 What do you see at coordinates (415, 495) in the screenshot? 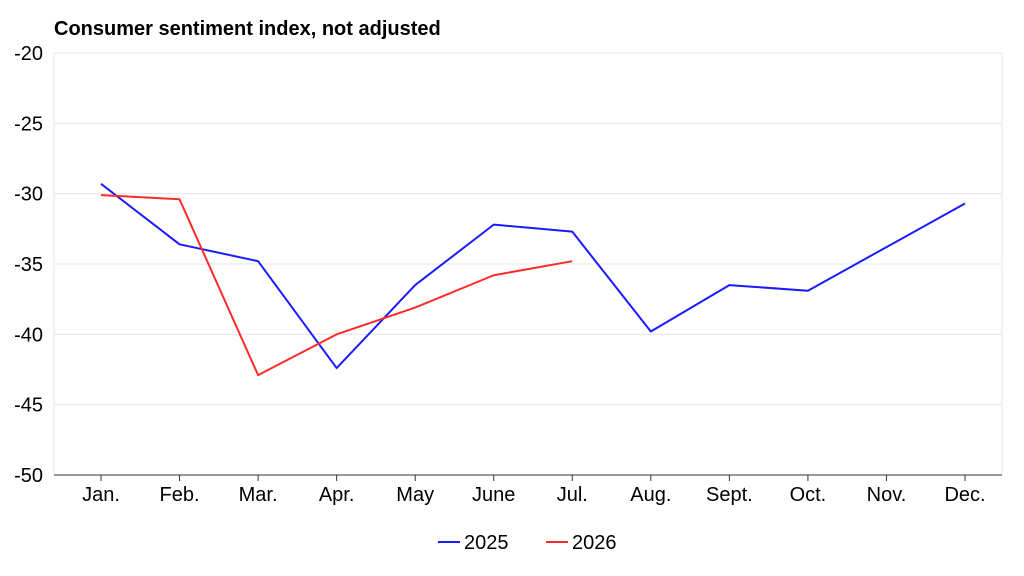
I see `x-tick-label: May` at bounding box center [415, 495].